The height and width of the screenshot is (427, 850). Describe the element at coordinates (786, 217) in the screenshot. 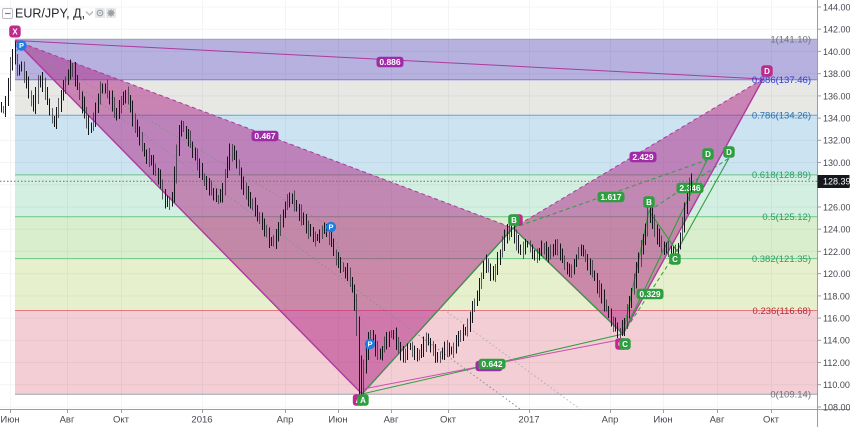

I see `svg-text: 0.5(125.12)` at that location.